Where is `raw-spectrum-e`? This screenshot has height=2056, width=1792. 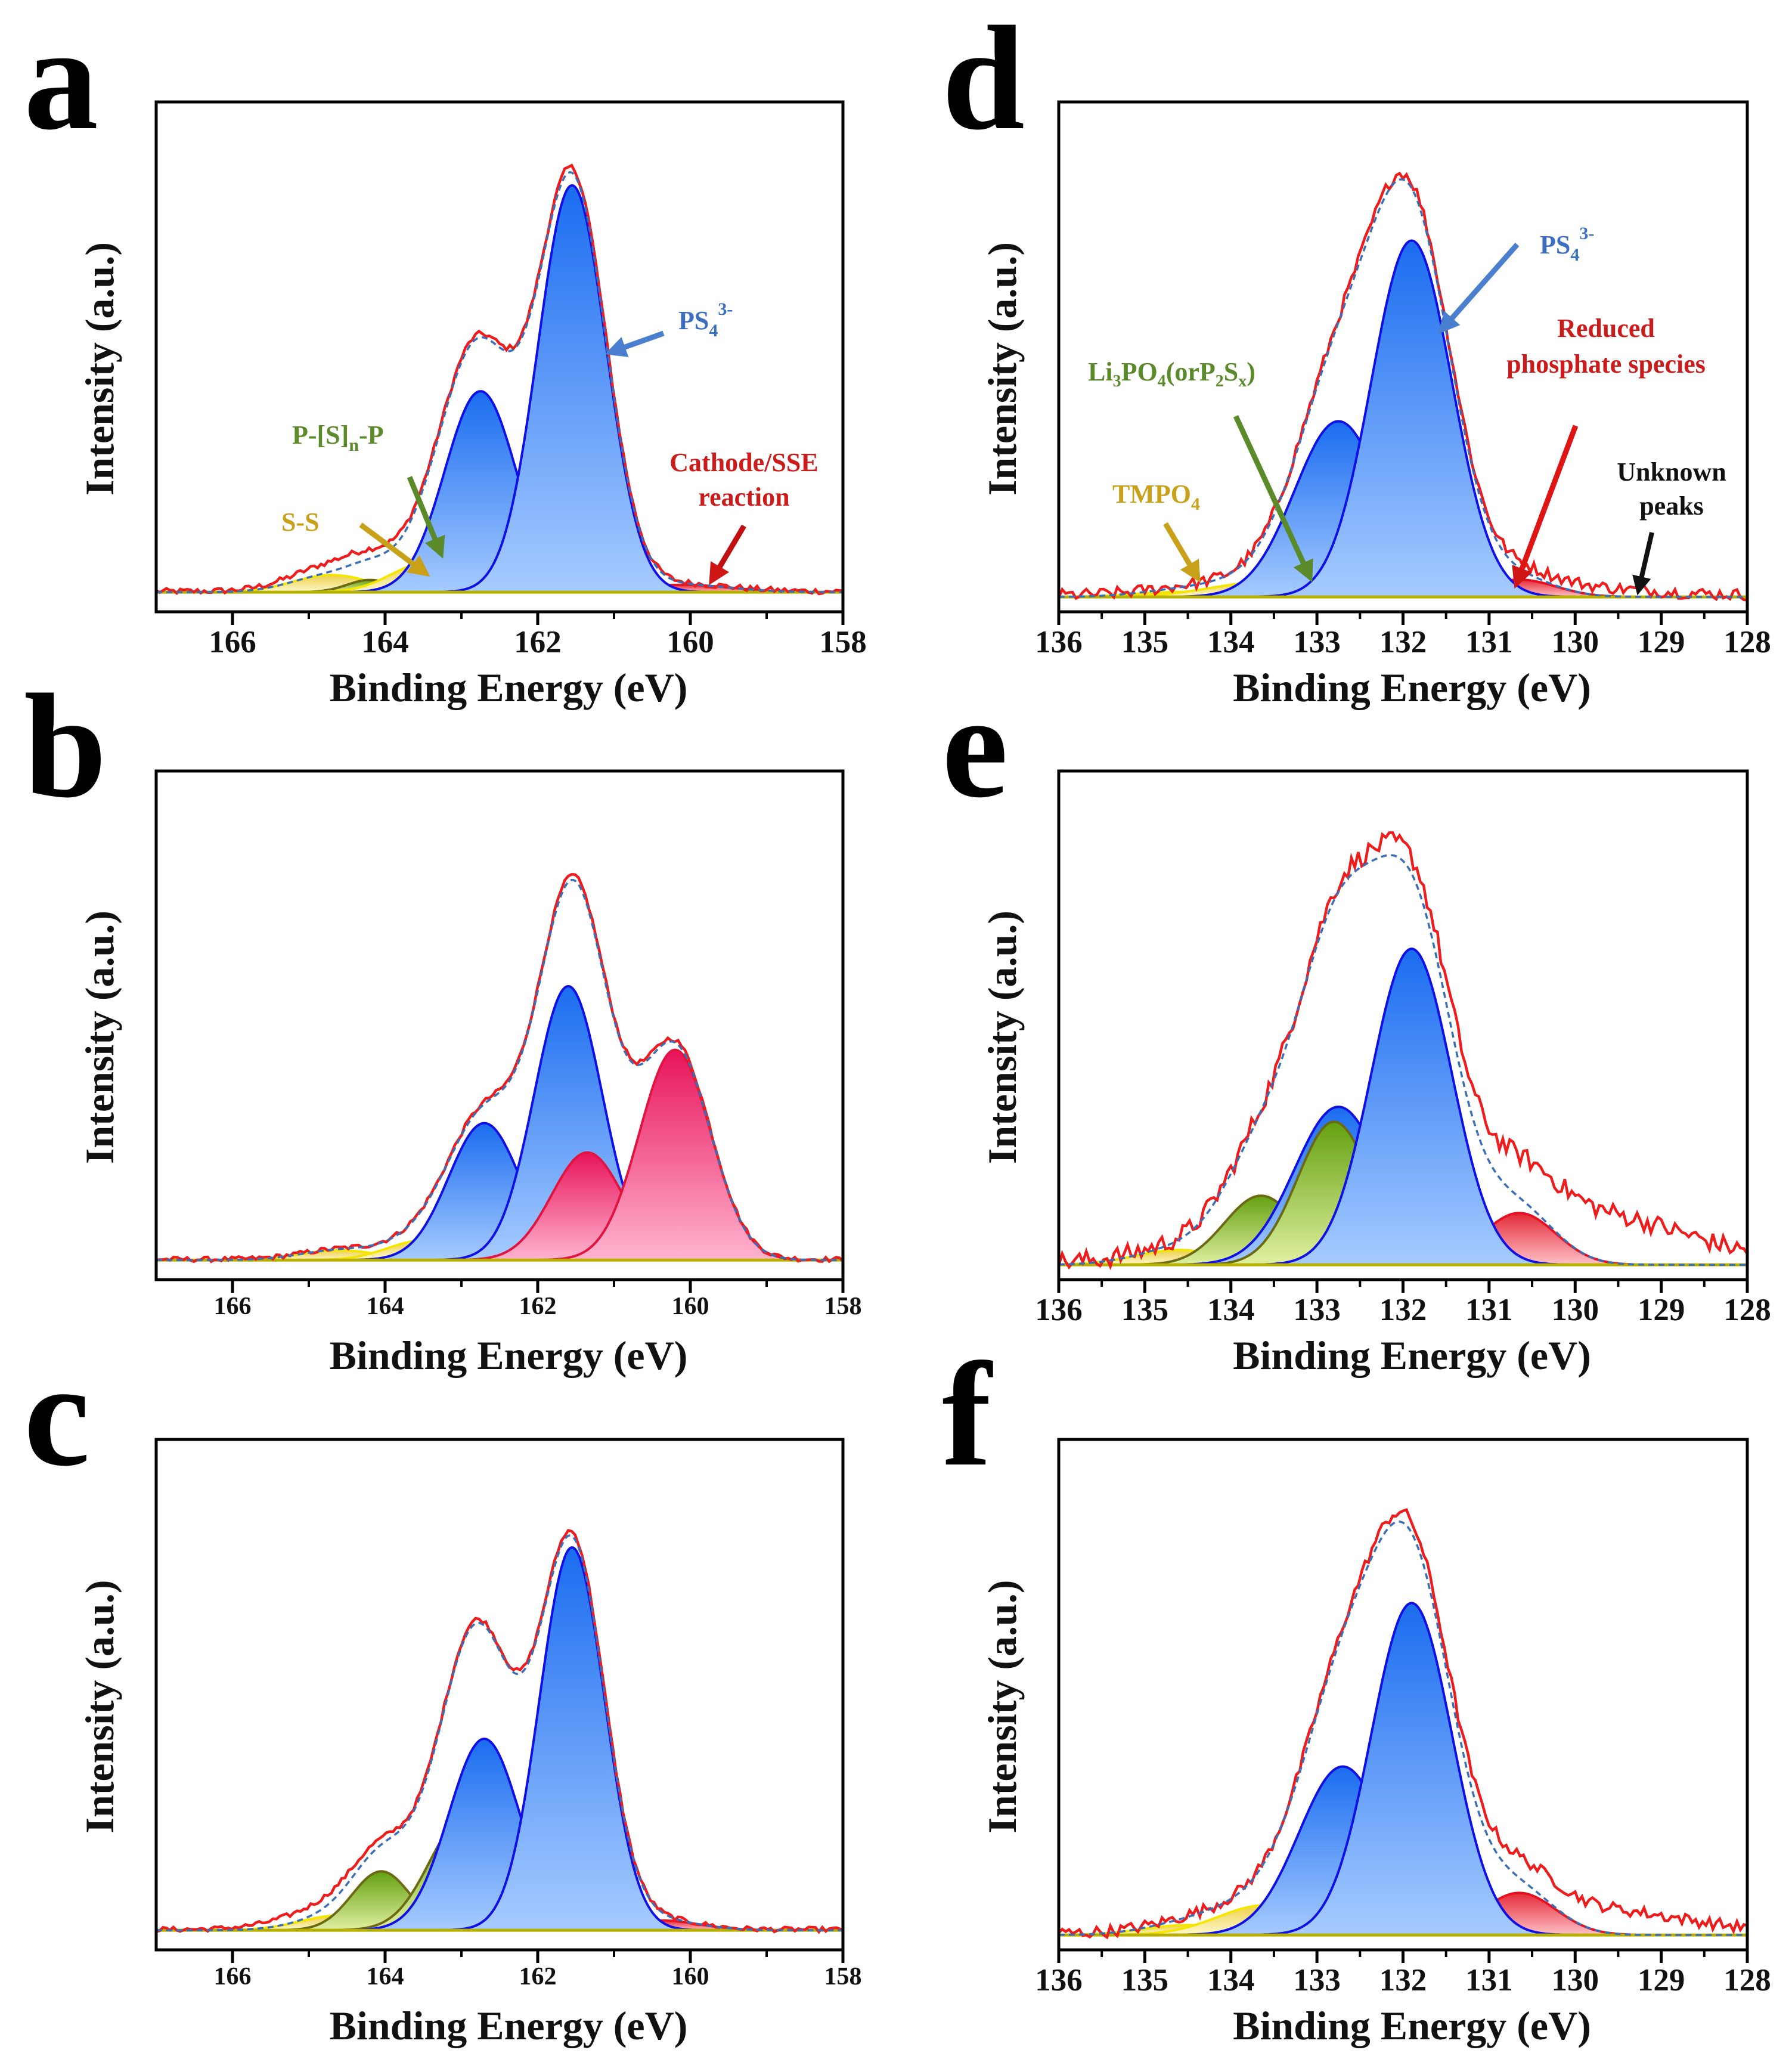
raw-spectrum-e is located at coordinates (1403, 1051).